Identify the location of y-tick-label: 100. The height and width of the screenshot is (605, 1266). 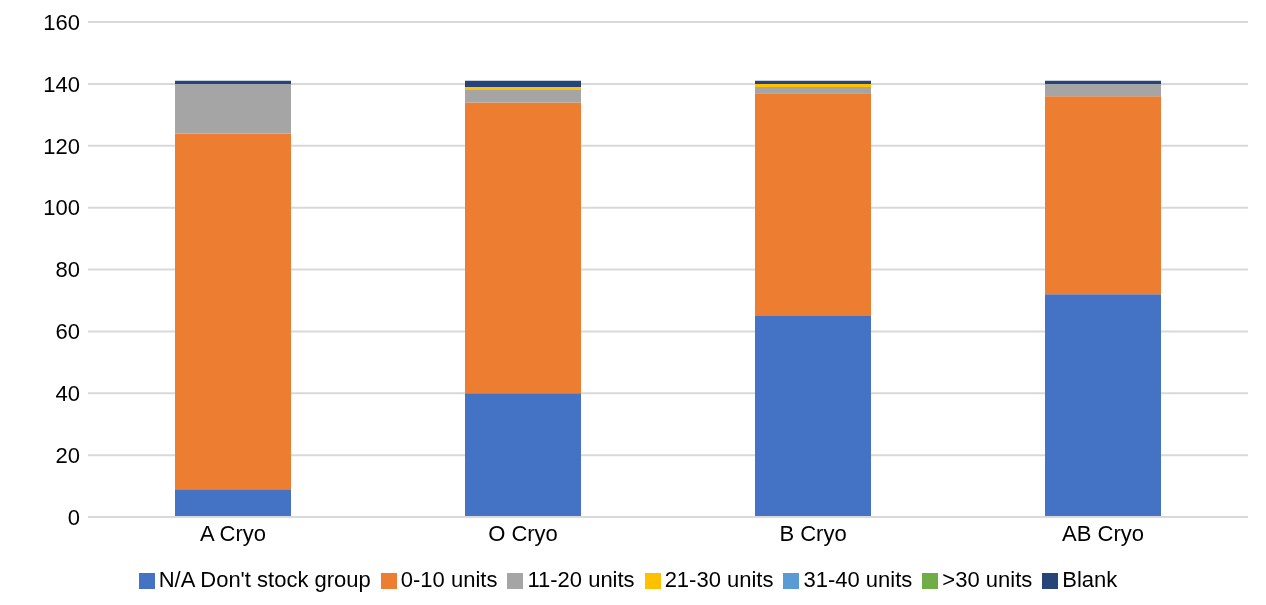
(61, 208).